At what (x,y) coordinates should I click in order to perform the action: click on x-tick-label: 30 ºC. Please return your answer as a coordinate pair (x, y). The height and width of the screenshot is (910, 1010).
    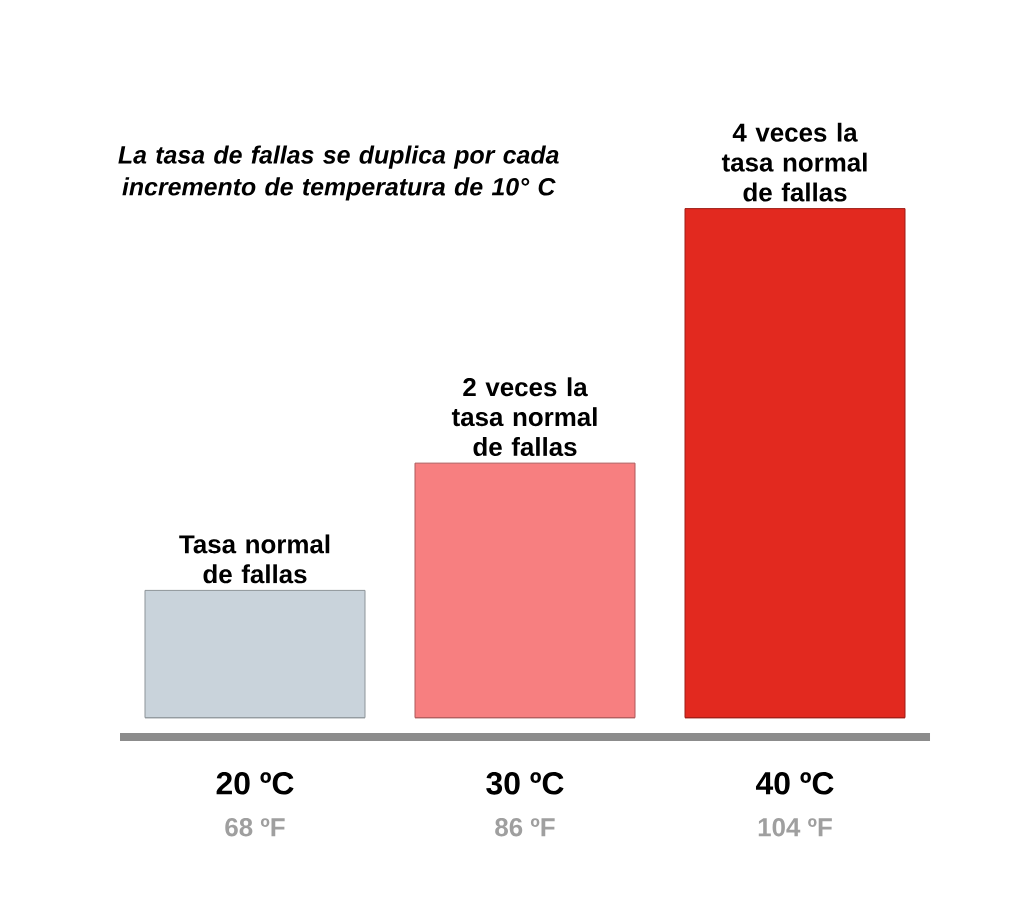
    Looking at the image, I should click on (525, 783).